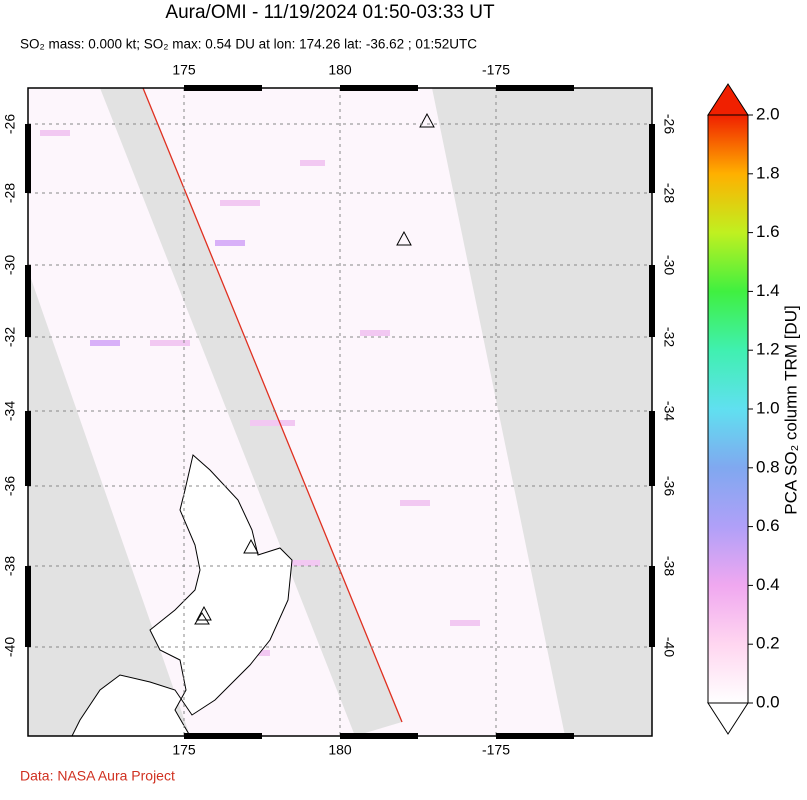  Describe the element at coordinates (669, 486) in the screenshot. I see `lat-label-right: -36` at that location.